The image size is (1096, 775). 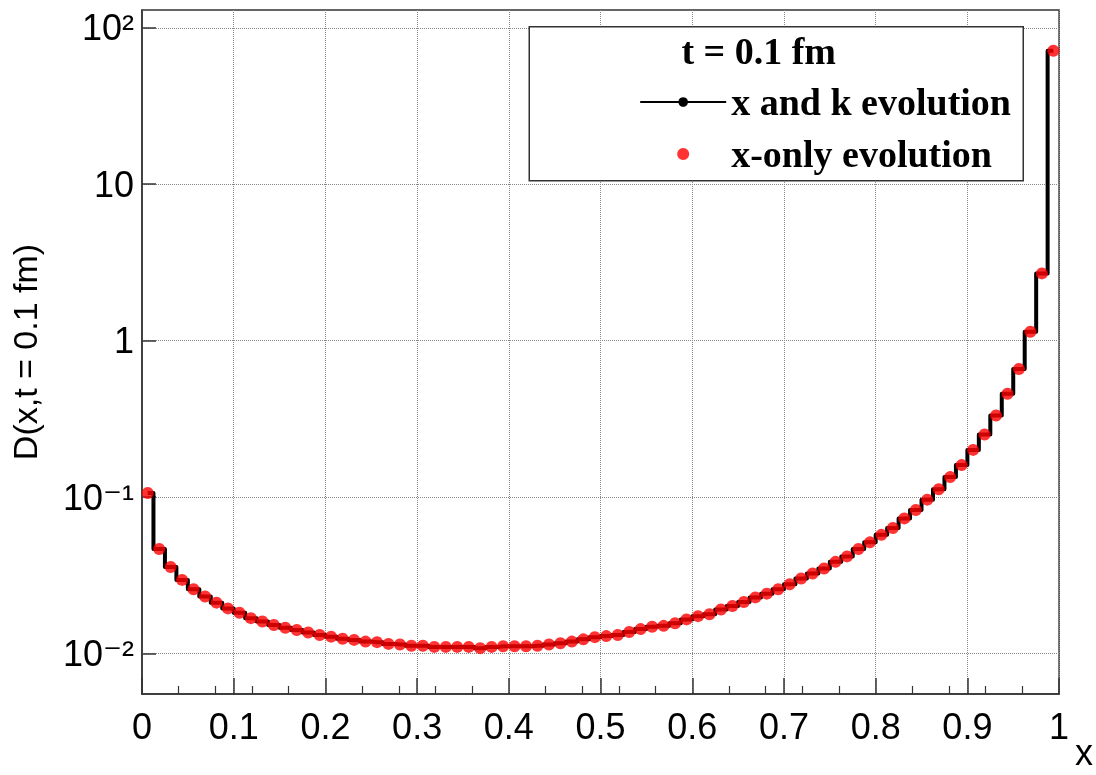 What do you see at coordinates (142, 726) in the screenshot?
I see `x-tick-label: 0` at bounding box center [142, 726].